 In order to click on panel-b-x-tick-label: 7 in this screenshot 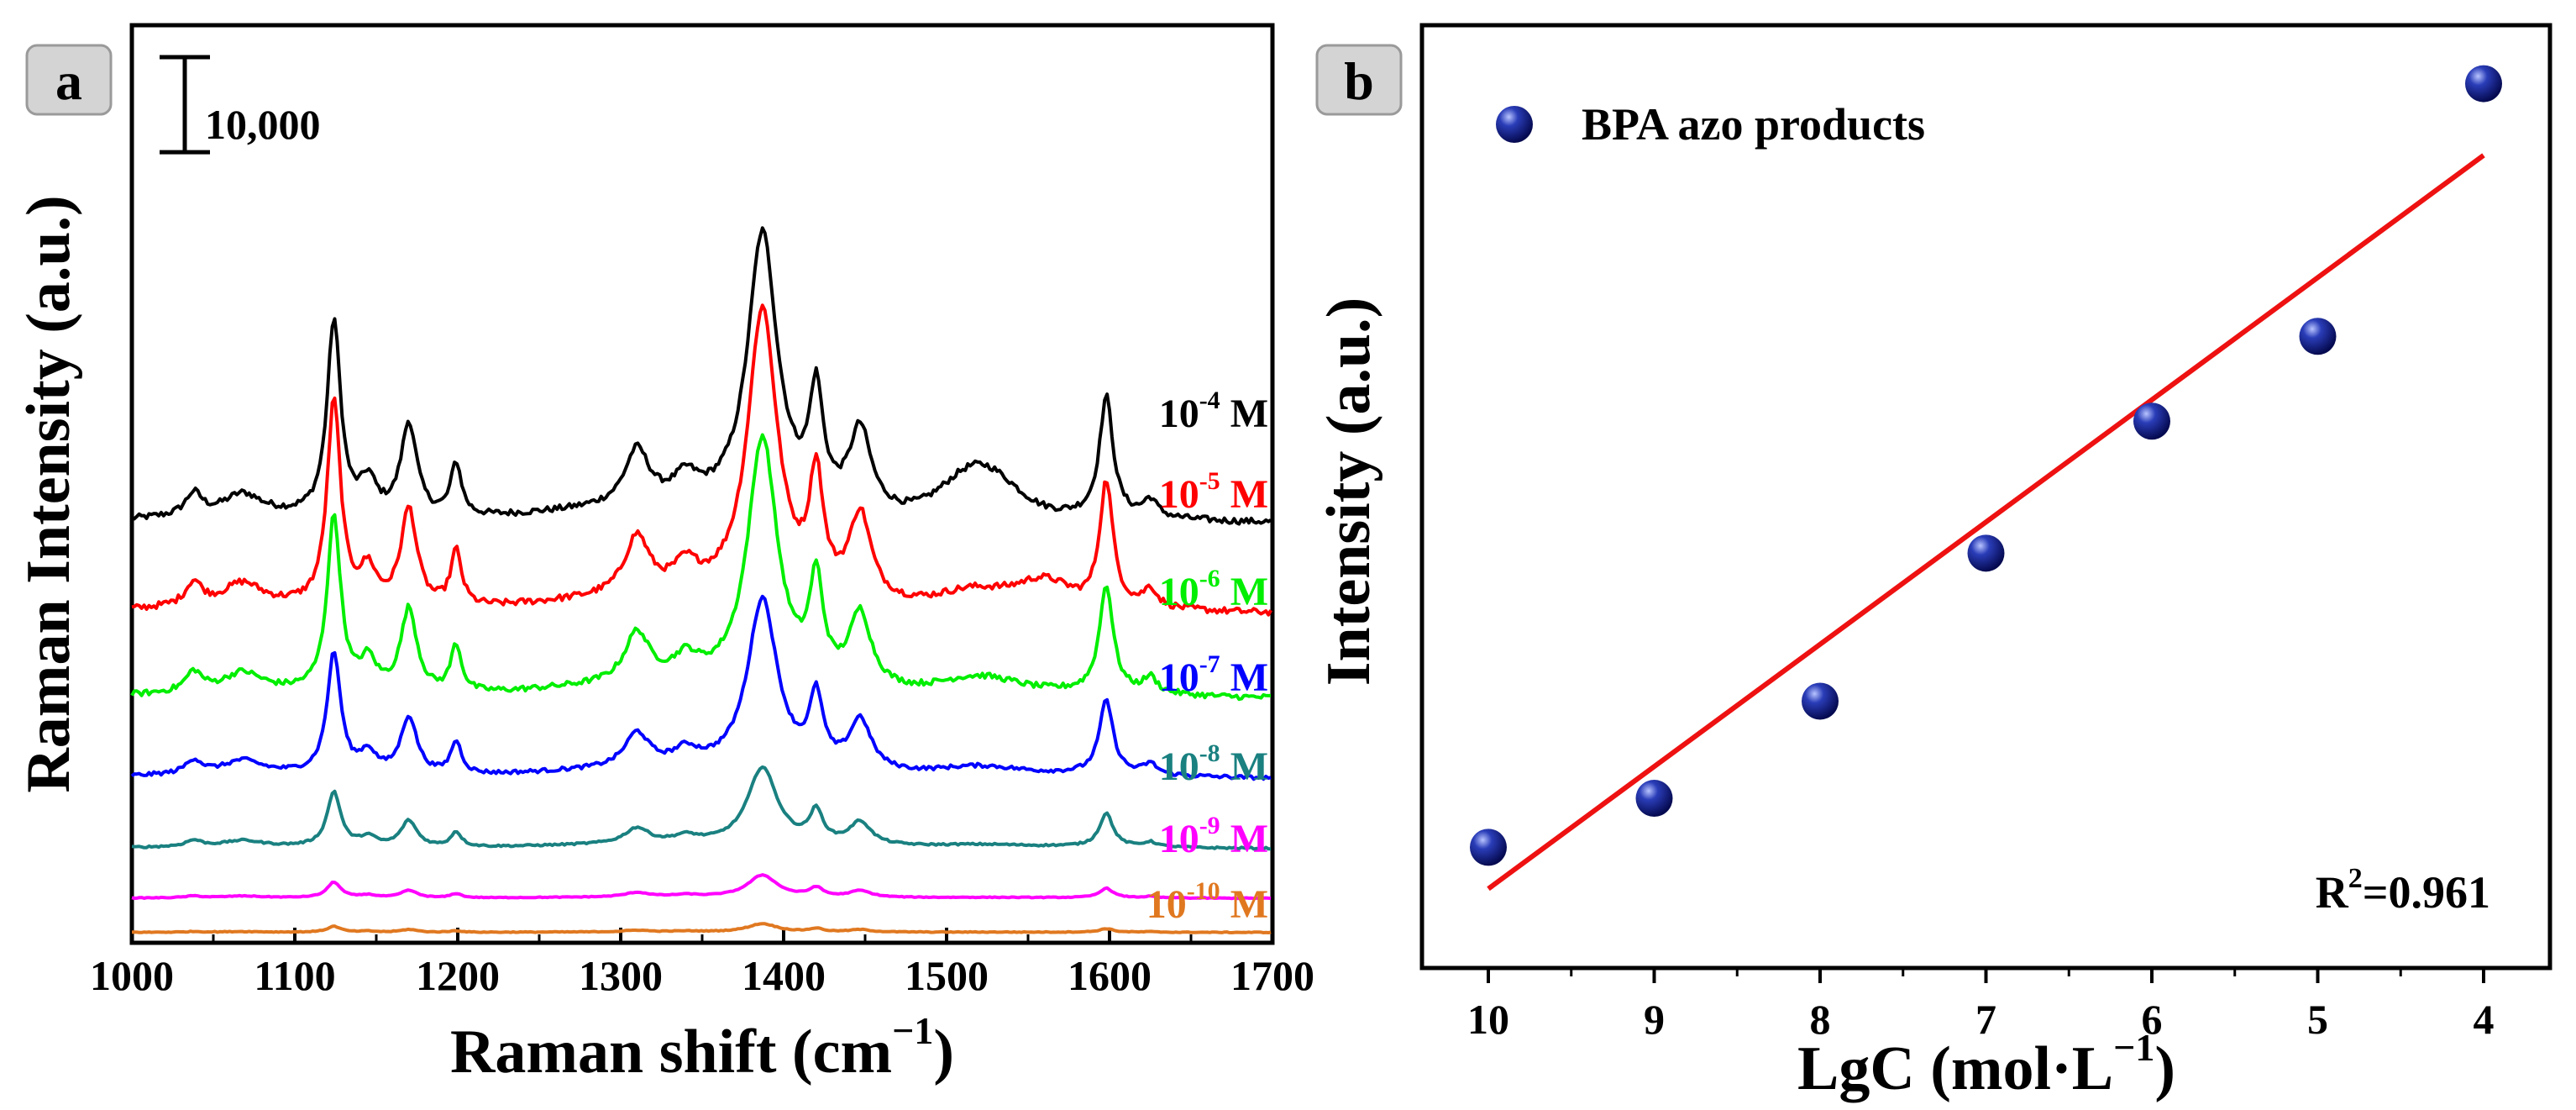, I will do `click(1985, 1019)`.